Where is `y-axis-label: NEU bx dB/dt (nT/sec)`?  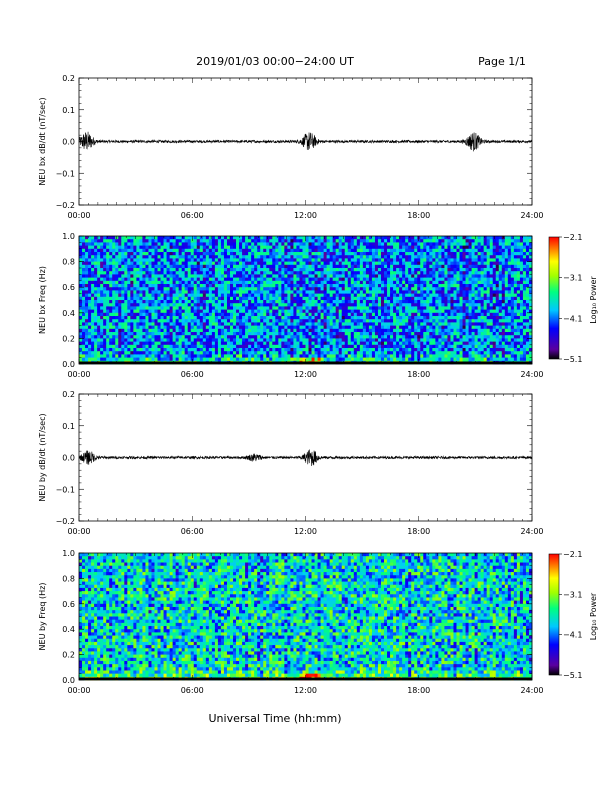 y-axis-label: NEU bx dB/dt (nT/sec) is located at coordinates (42, 141).